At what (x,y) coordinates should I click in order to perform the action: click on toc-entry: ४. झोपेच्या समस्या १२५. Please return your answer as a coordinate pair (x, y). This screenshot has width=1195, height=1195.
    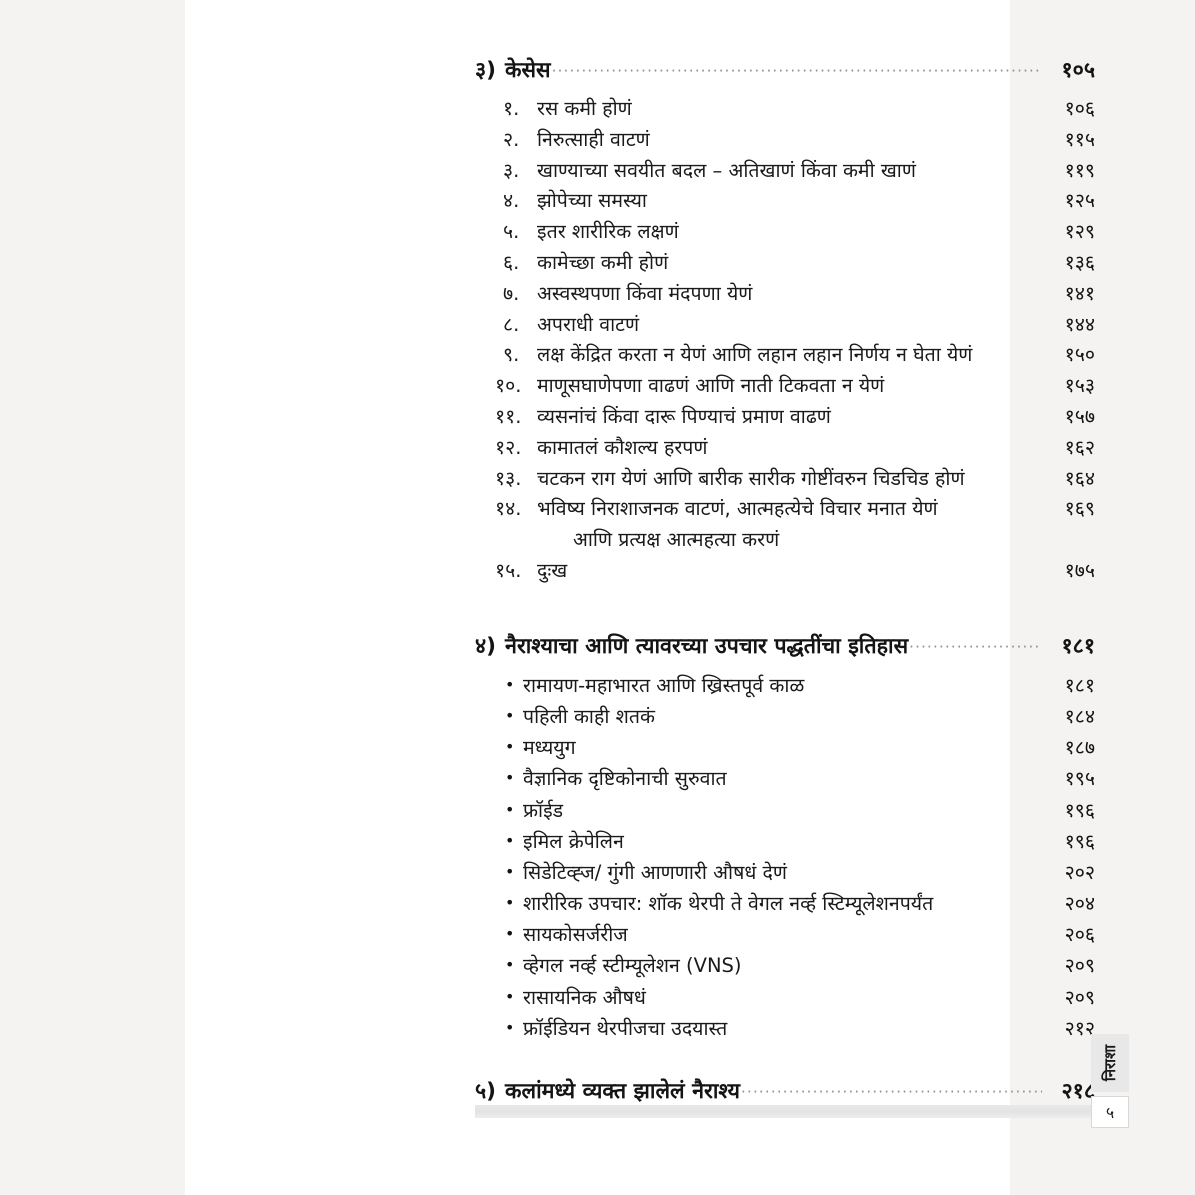
    Looking at the image, I should click on (785, 201).